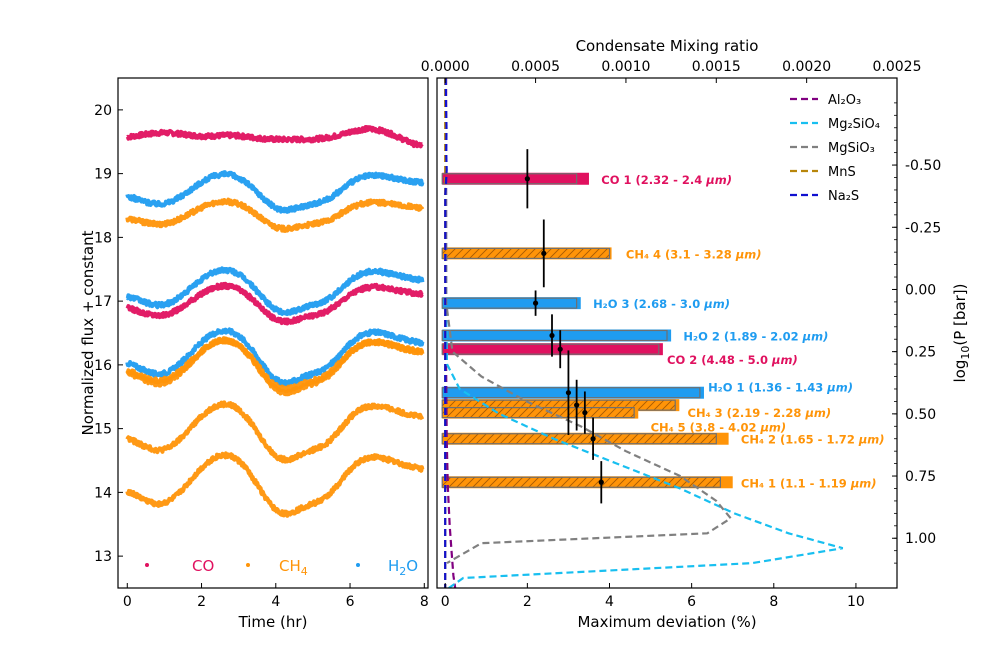 The width and height of the screenshot is (997, 664). I want to click on bar-label: CH₄ 4 (3.1 - 3.28 μm), so click(694, 254).